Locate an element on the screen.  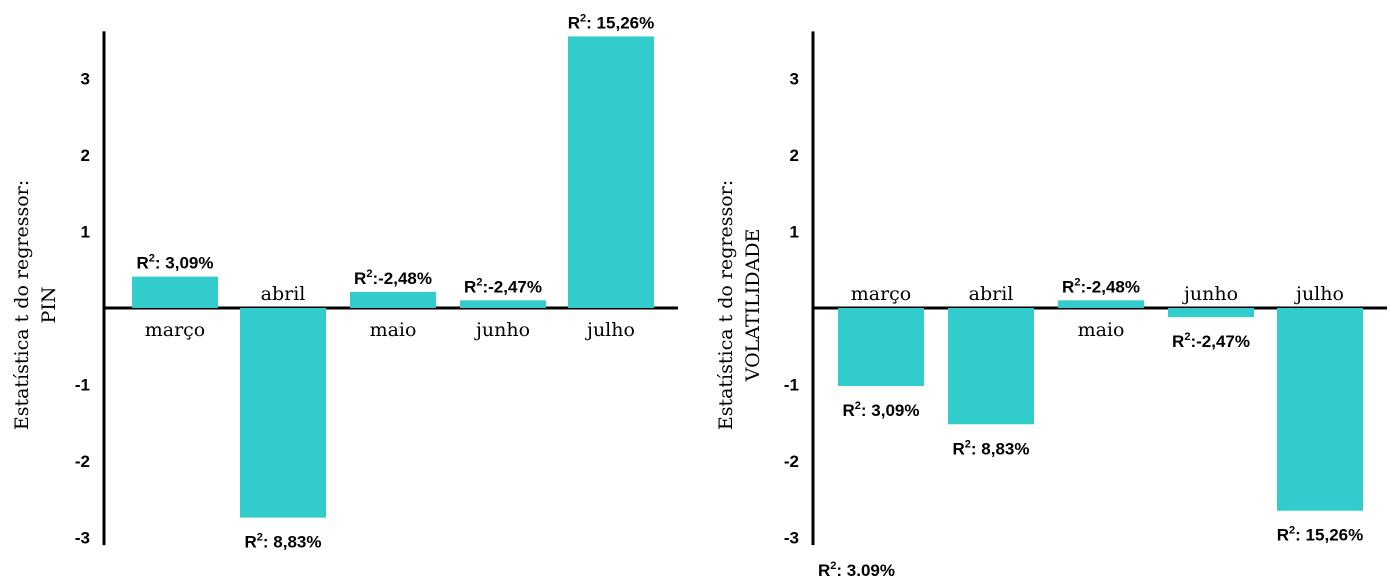
y-axis-label-line: PIN is located at coordinates (49, 305).